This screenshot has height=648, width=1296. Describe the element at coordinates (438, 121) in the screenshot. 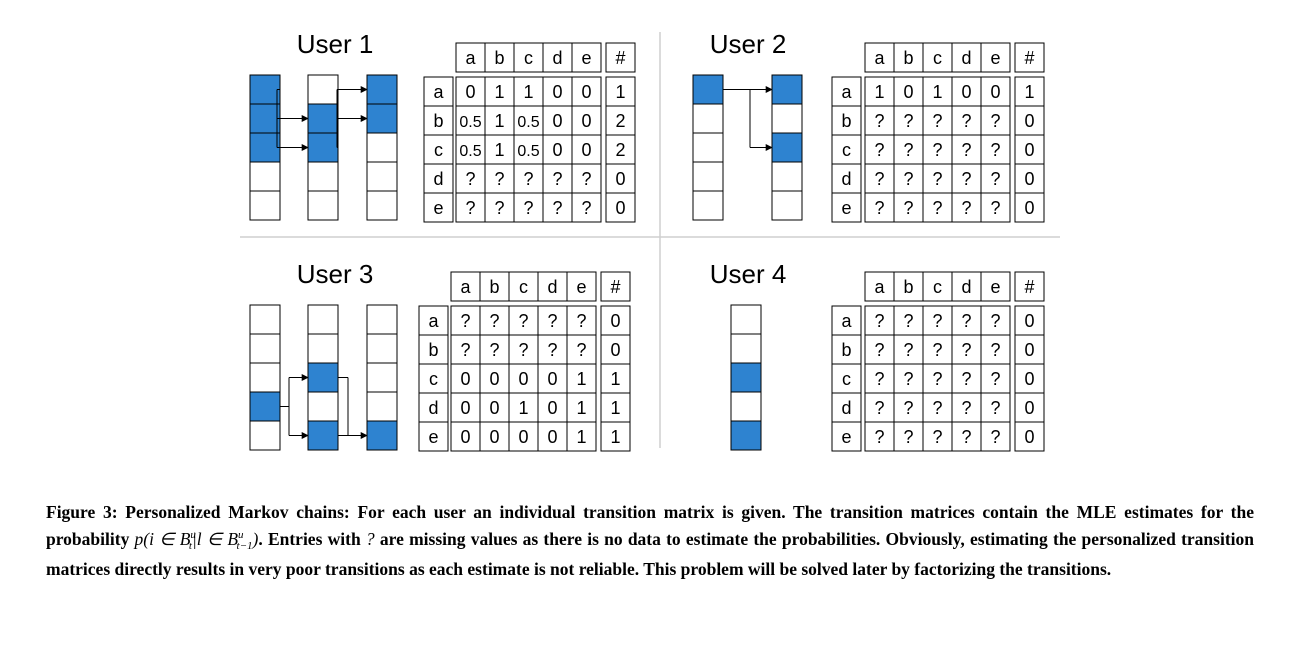

I see `matrix-row-label: b` at that location.